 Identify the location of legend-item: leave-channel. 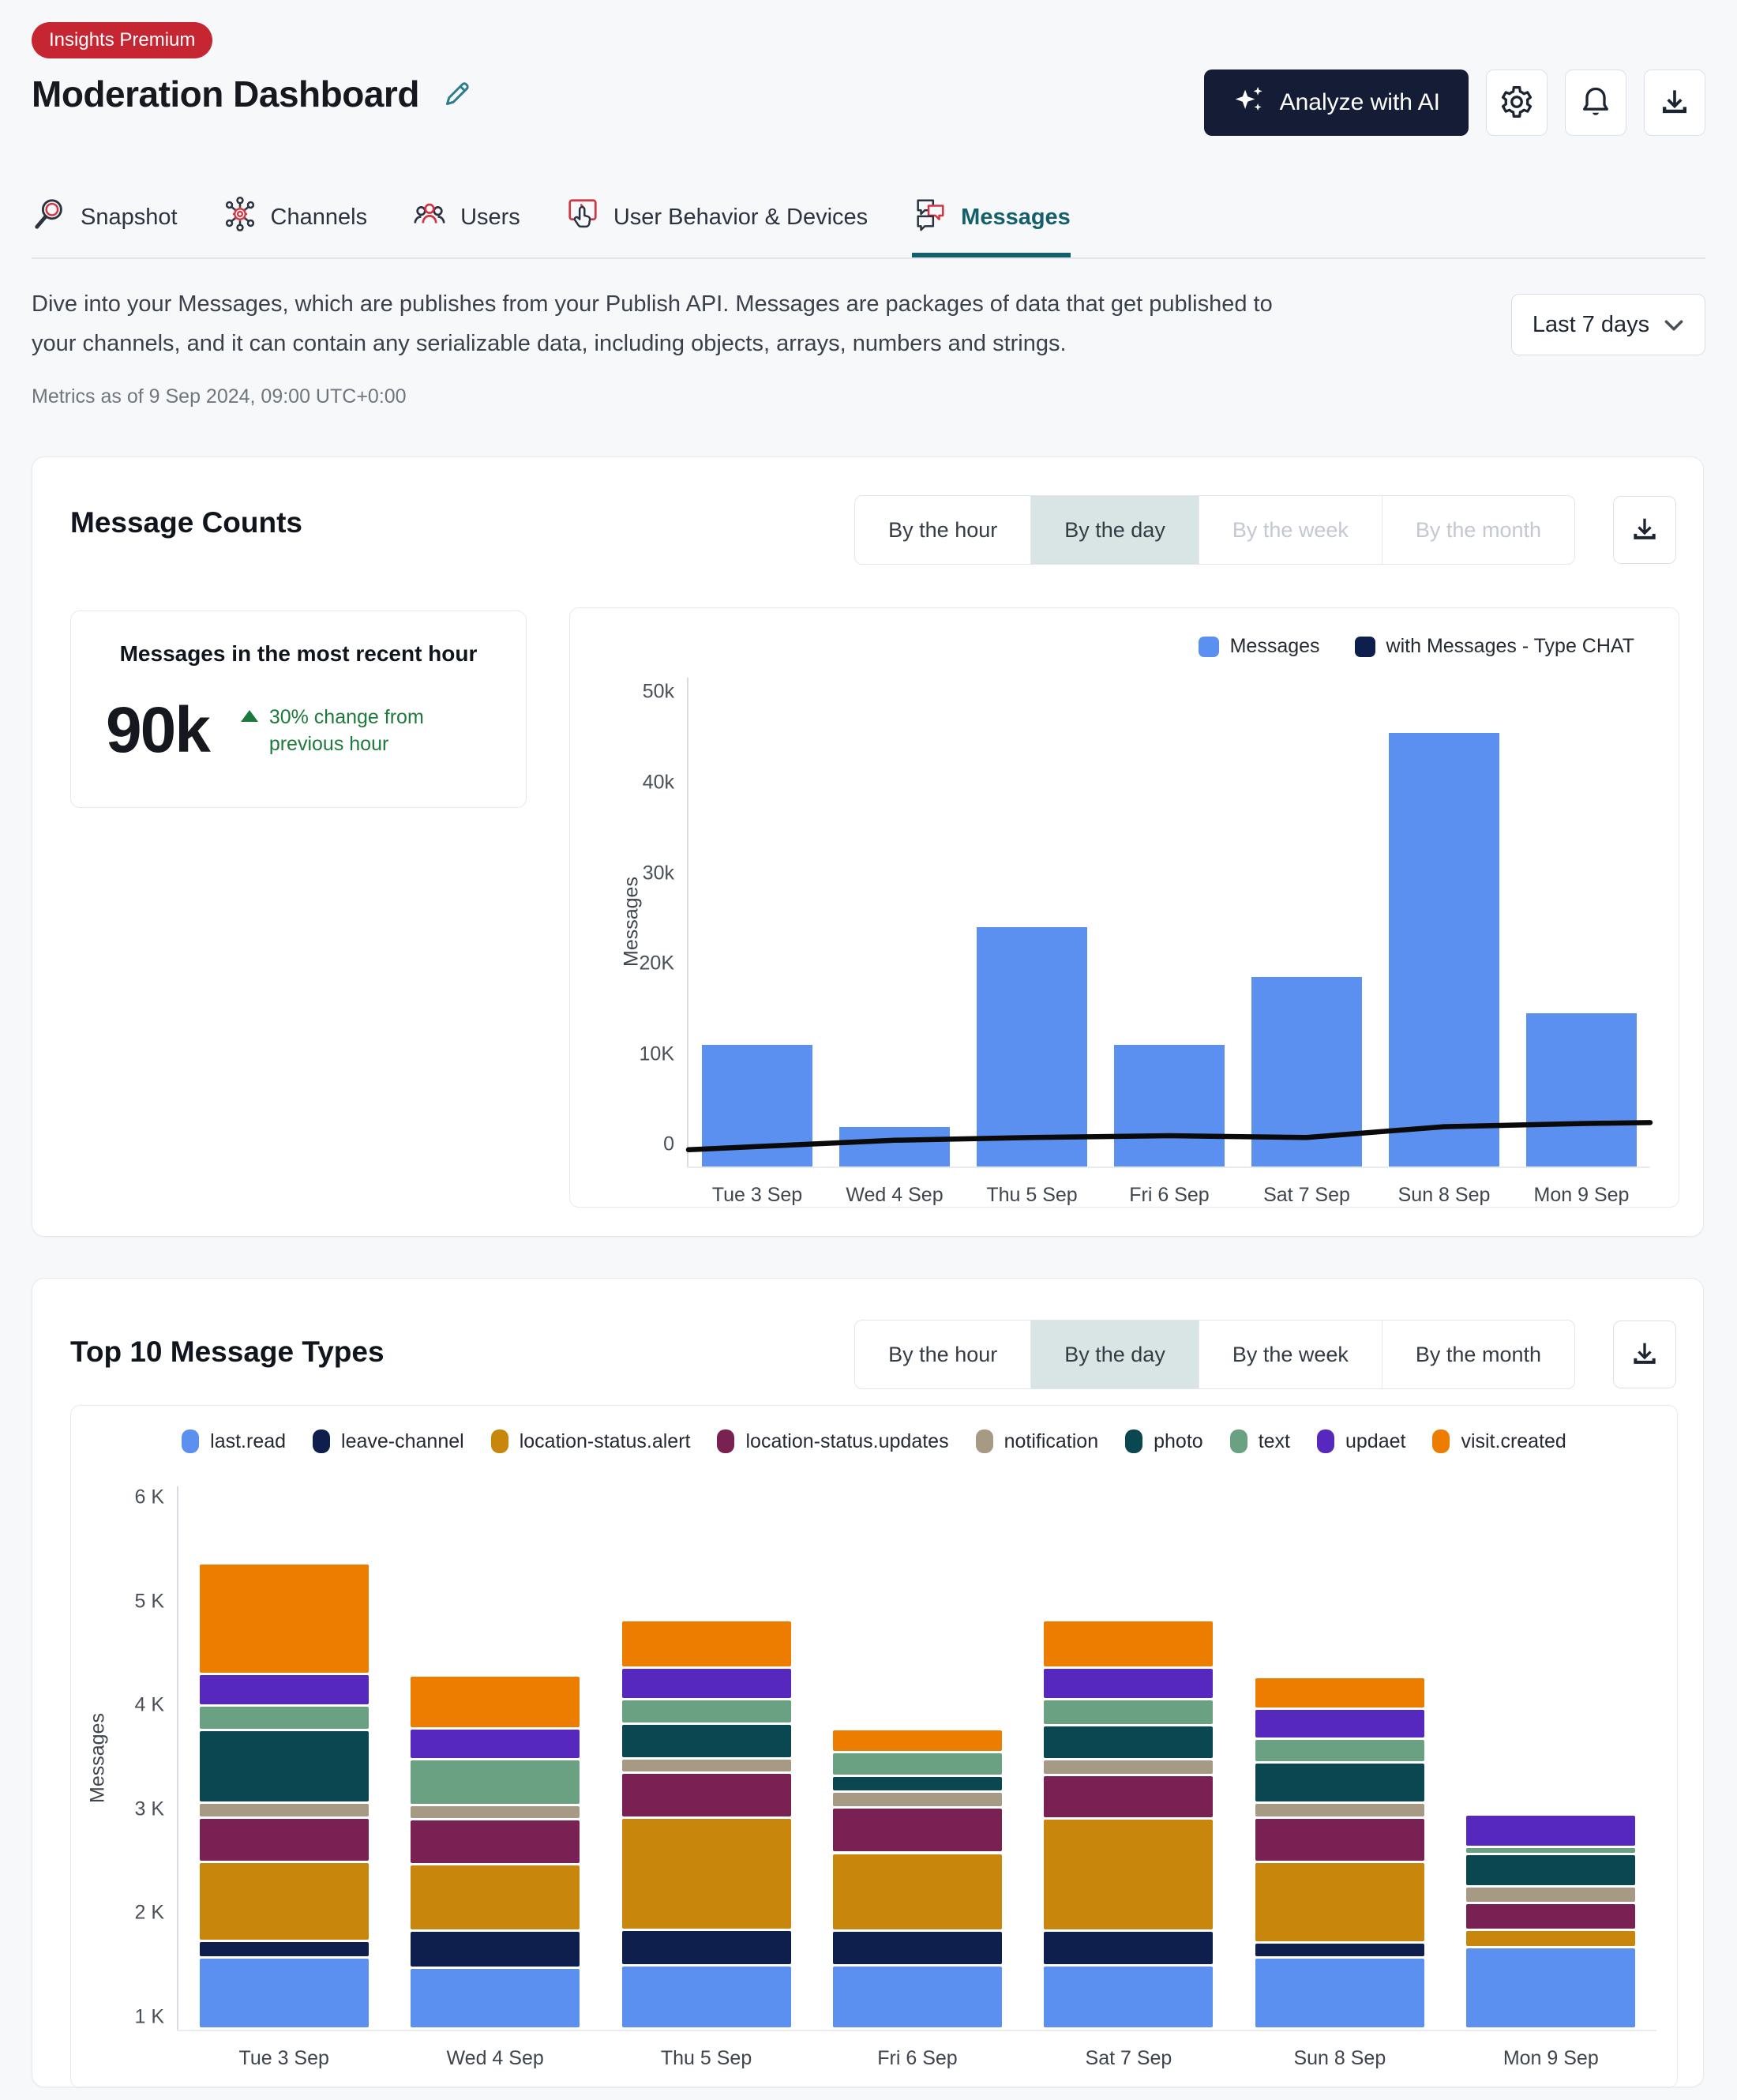
(388, 1441).